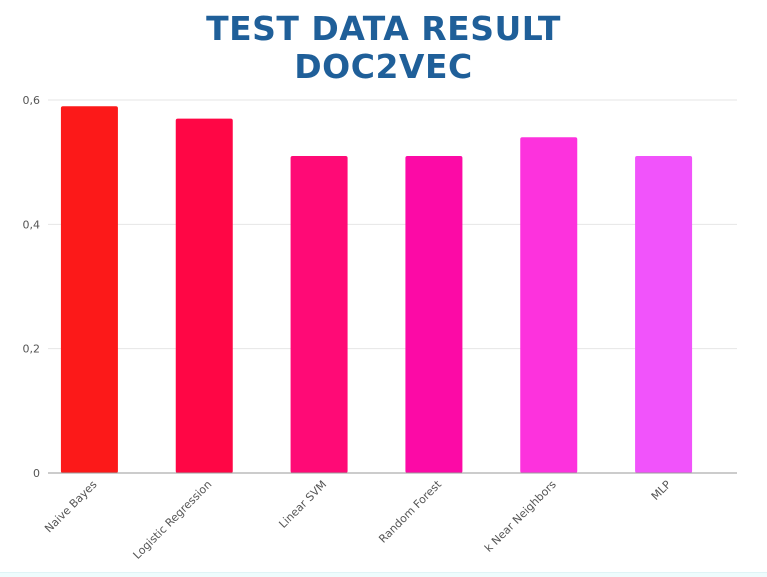 The height and width of the screenshot is (577, 767). I want to click on chart-title-line1: TEST DATA RESULT, so click(383, 28).